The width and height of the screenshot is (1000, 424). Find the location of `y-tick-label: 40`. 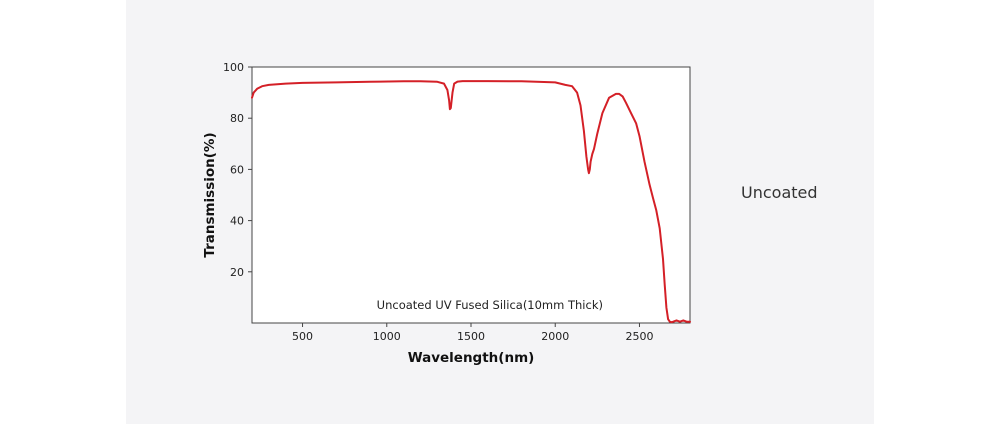

y-tick-label: 40 is located at coordinates (237, 221).